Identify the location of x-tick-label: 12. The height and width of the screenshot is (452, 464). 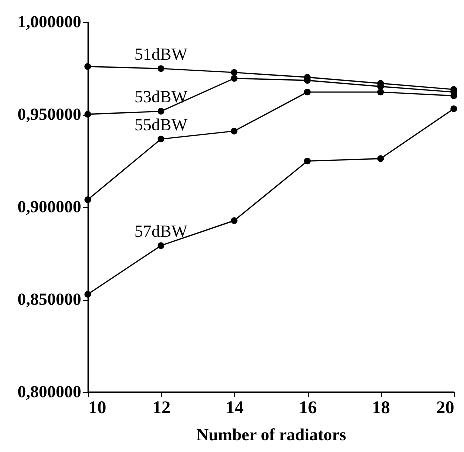
(161, 408).